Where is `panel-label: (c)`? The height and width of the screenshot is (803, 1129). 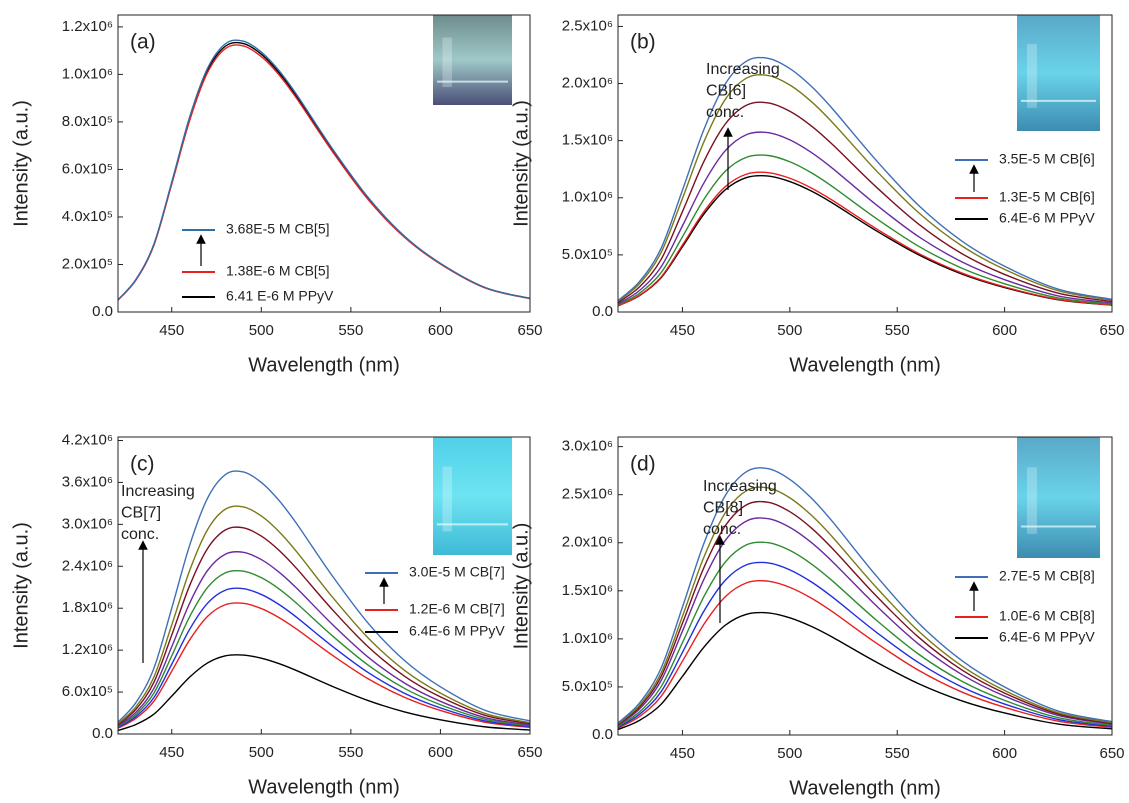 panel-label: (c) is located at coordinates (142, 464).